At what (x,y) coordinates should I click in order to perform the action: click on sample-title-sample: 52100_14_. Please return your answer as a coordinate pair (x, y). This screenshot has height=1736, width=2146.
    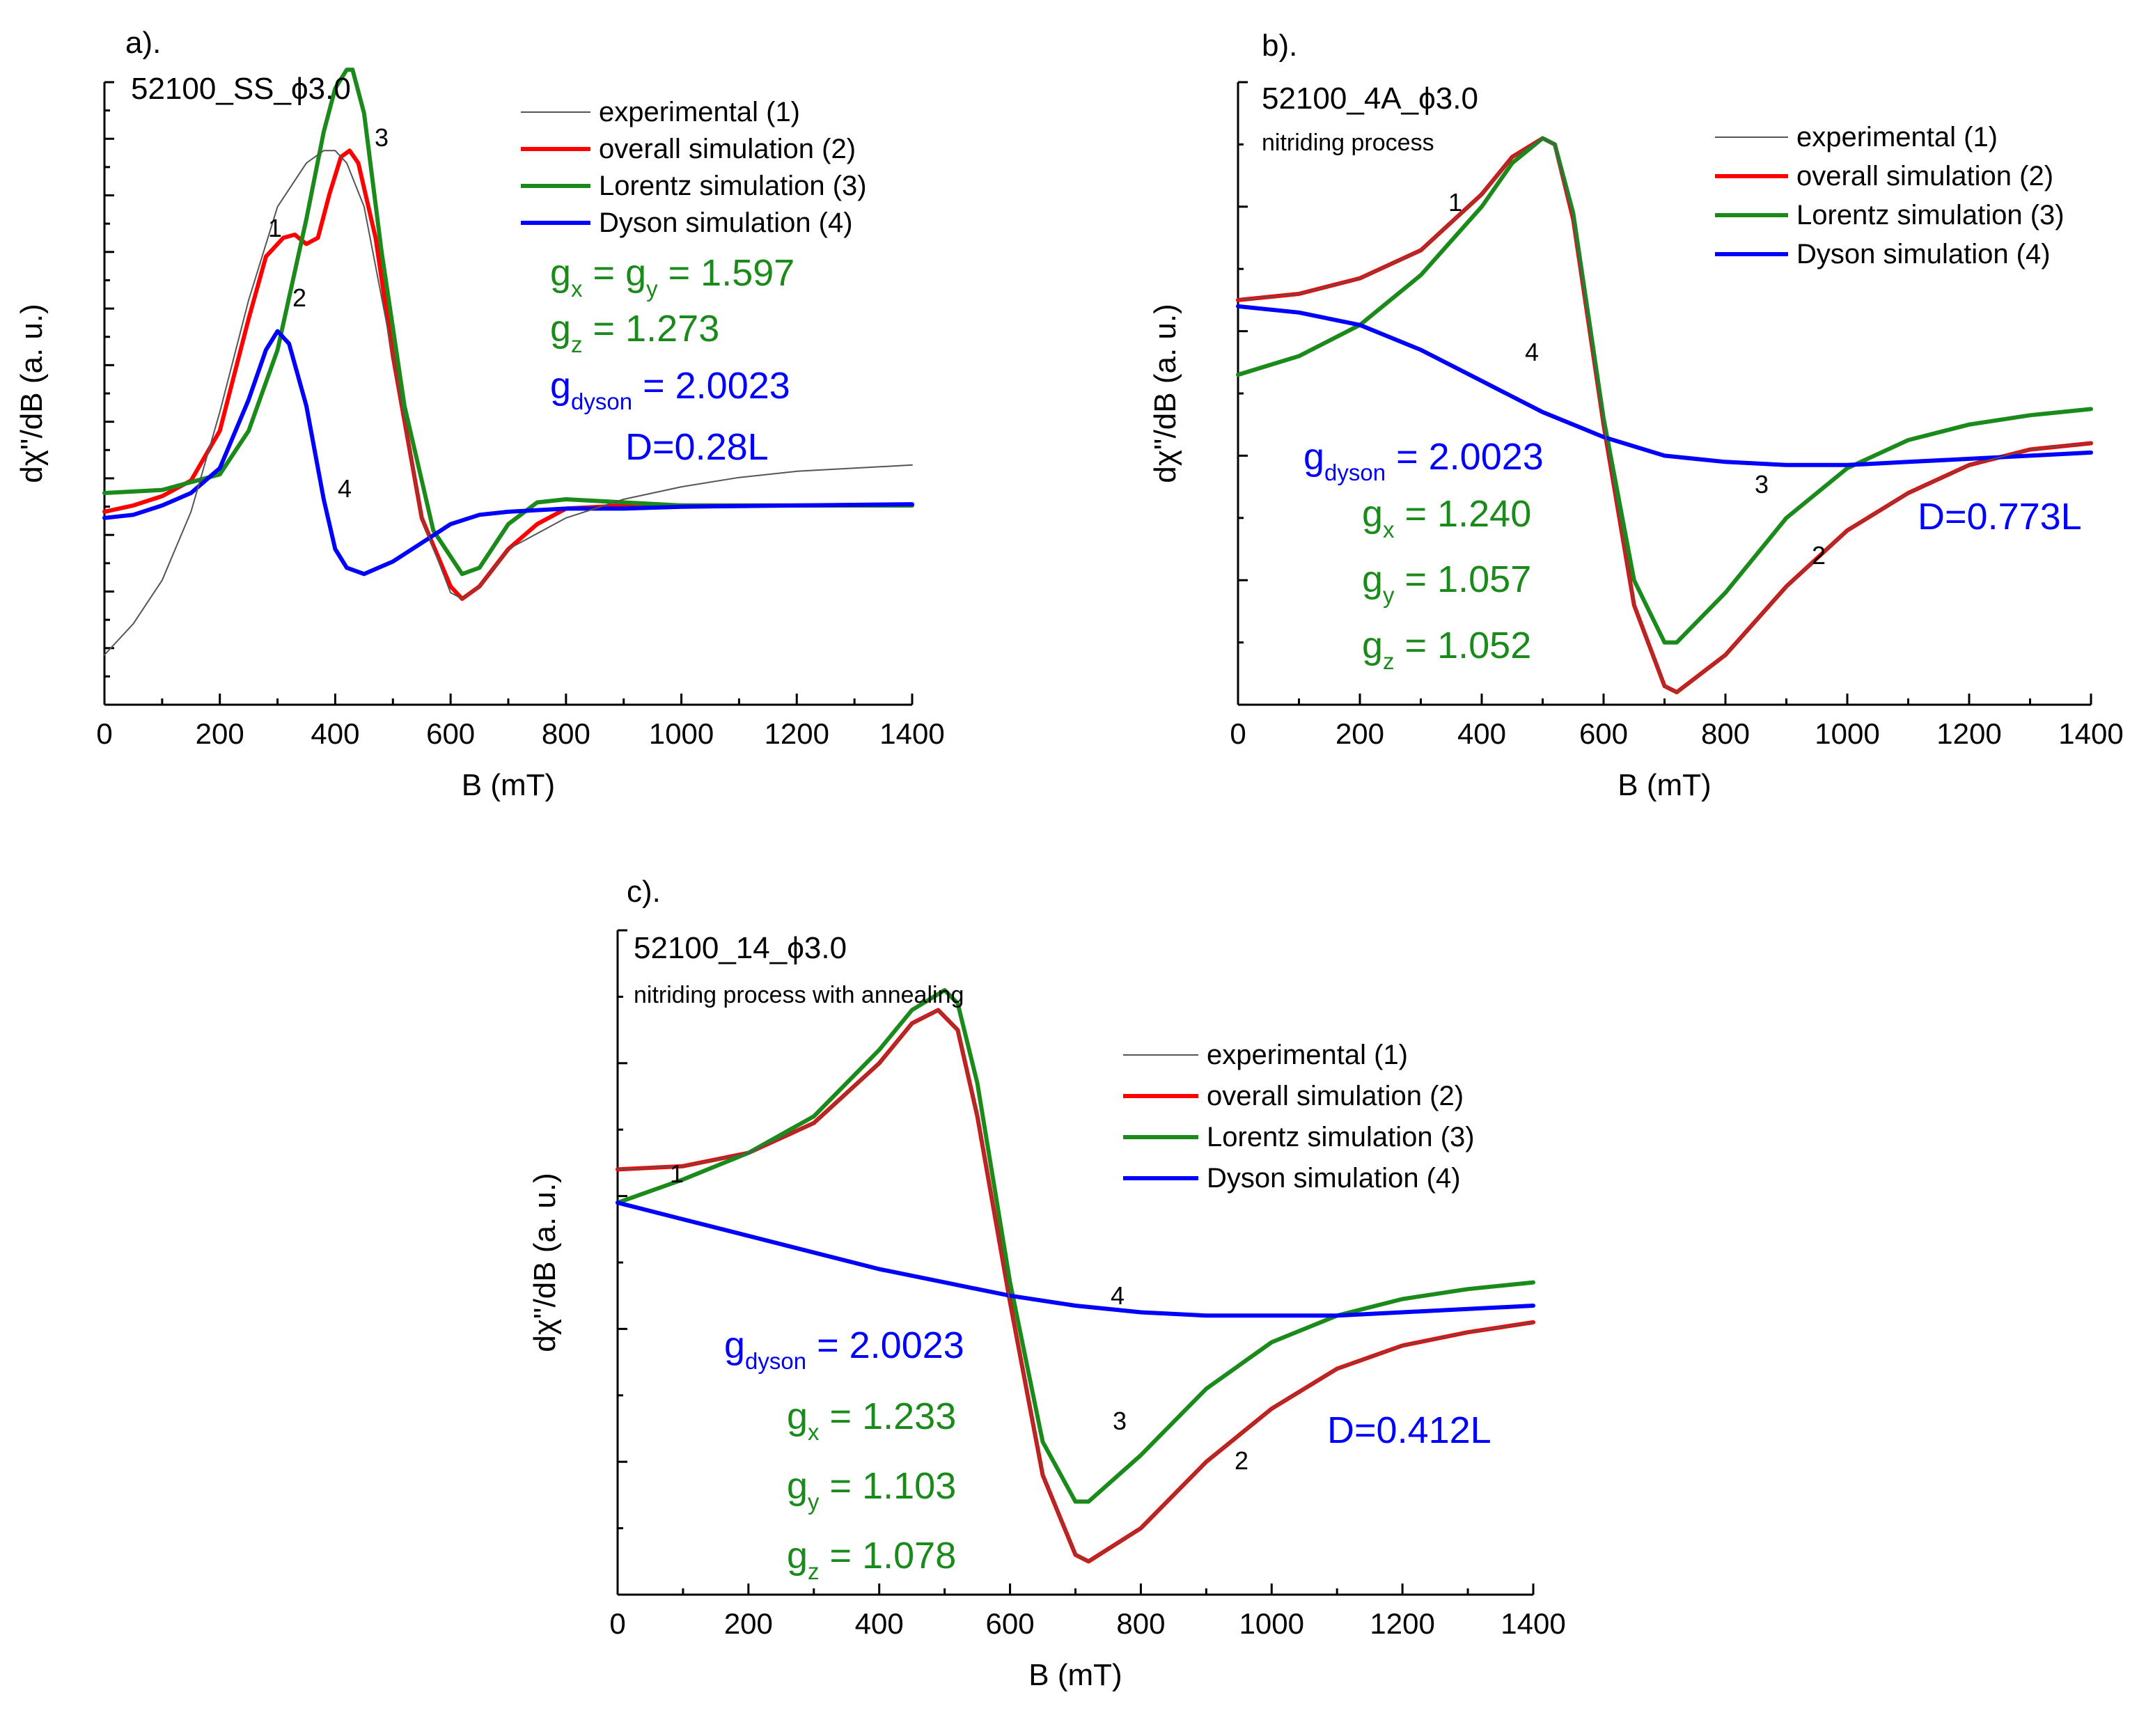
    Looking at the image, I should click on (711, 948).